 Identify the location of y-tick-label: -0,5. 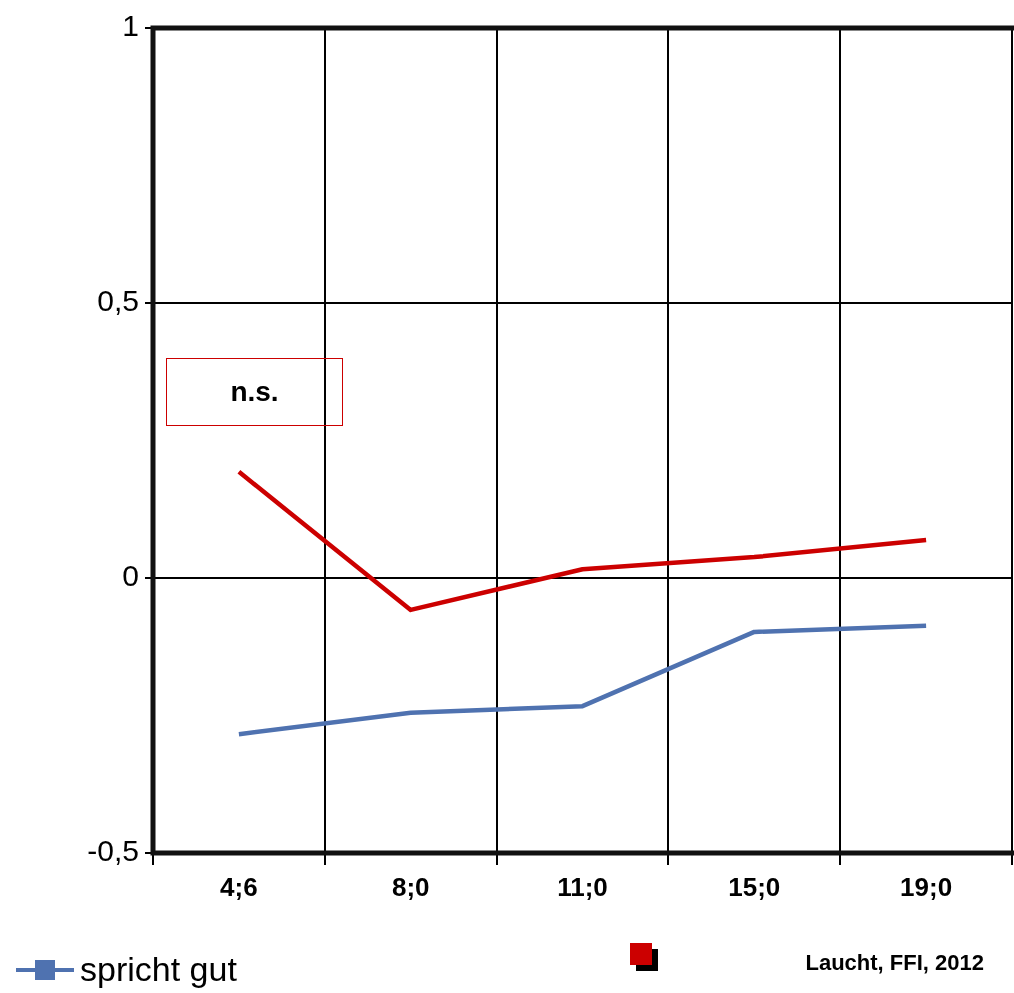
(113, 851).